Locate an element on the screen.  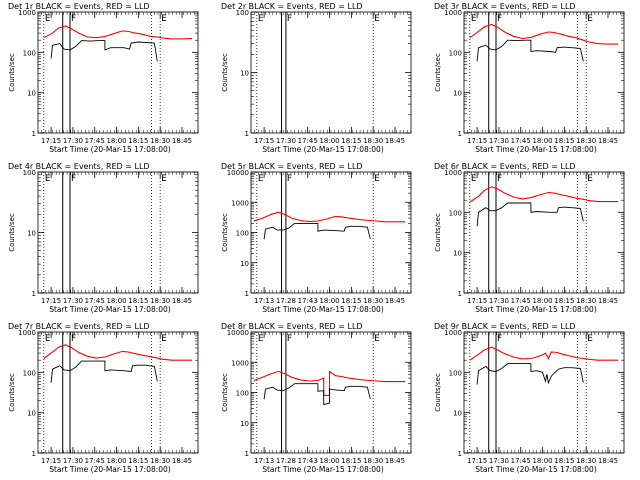
panel-title: Det 3r BLACK = Events, RED = LLD is located at coordinates (505, 6).